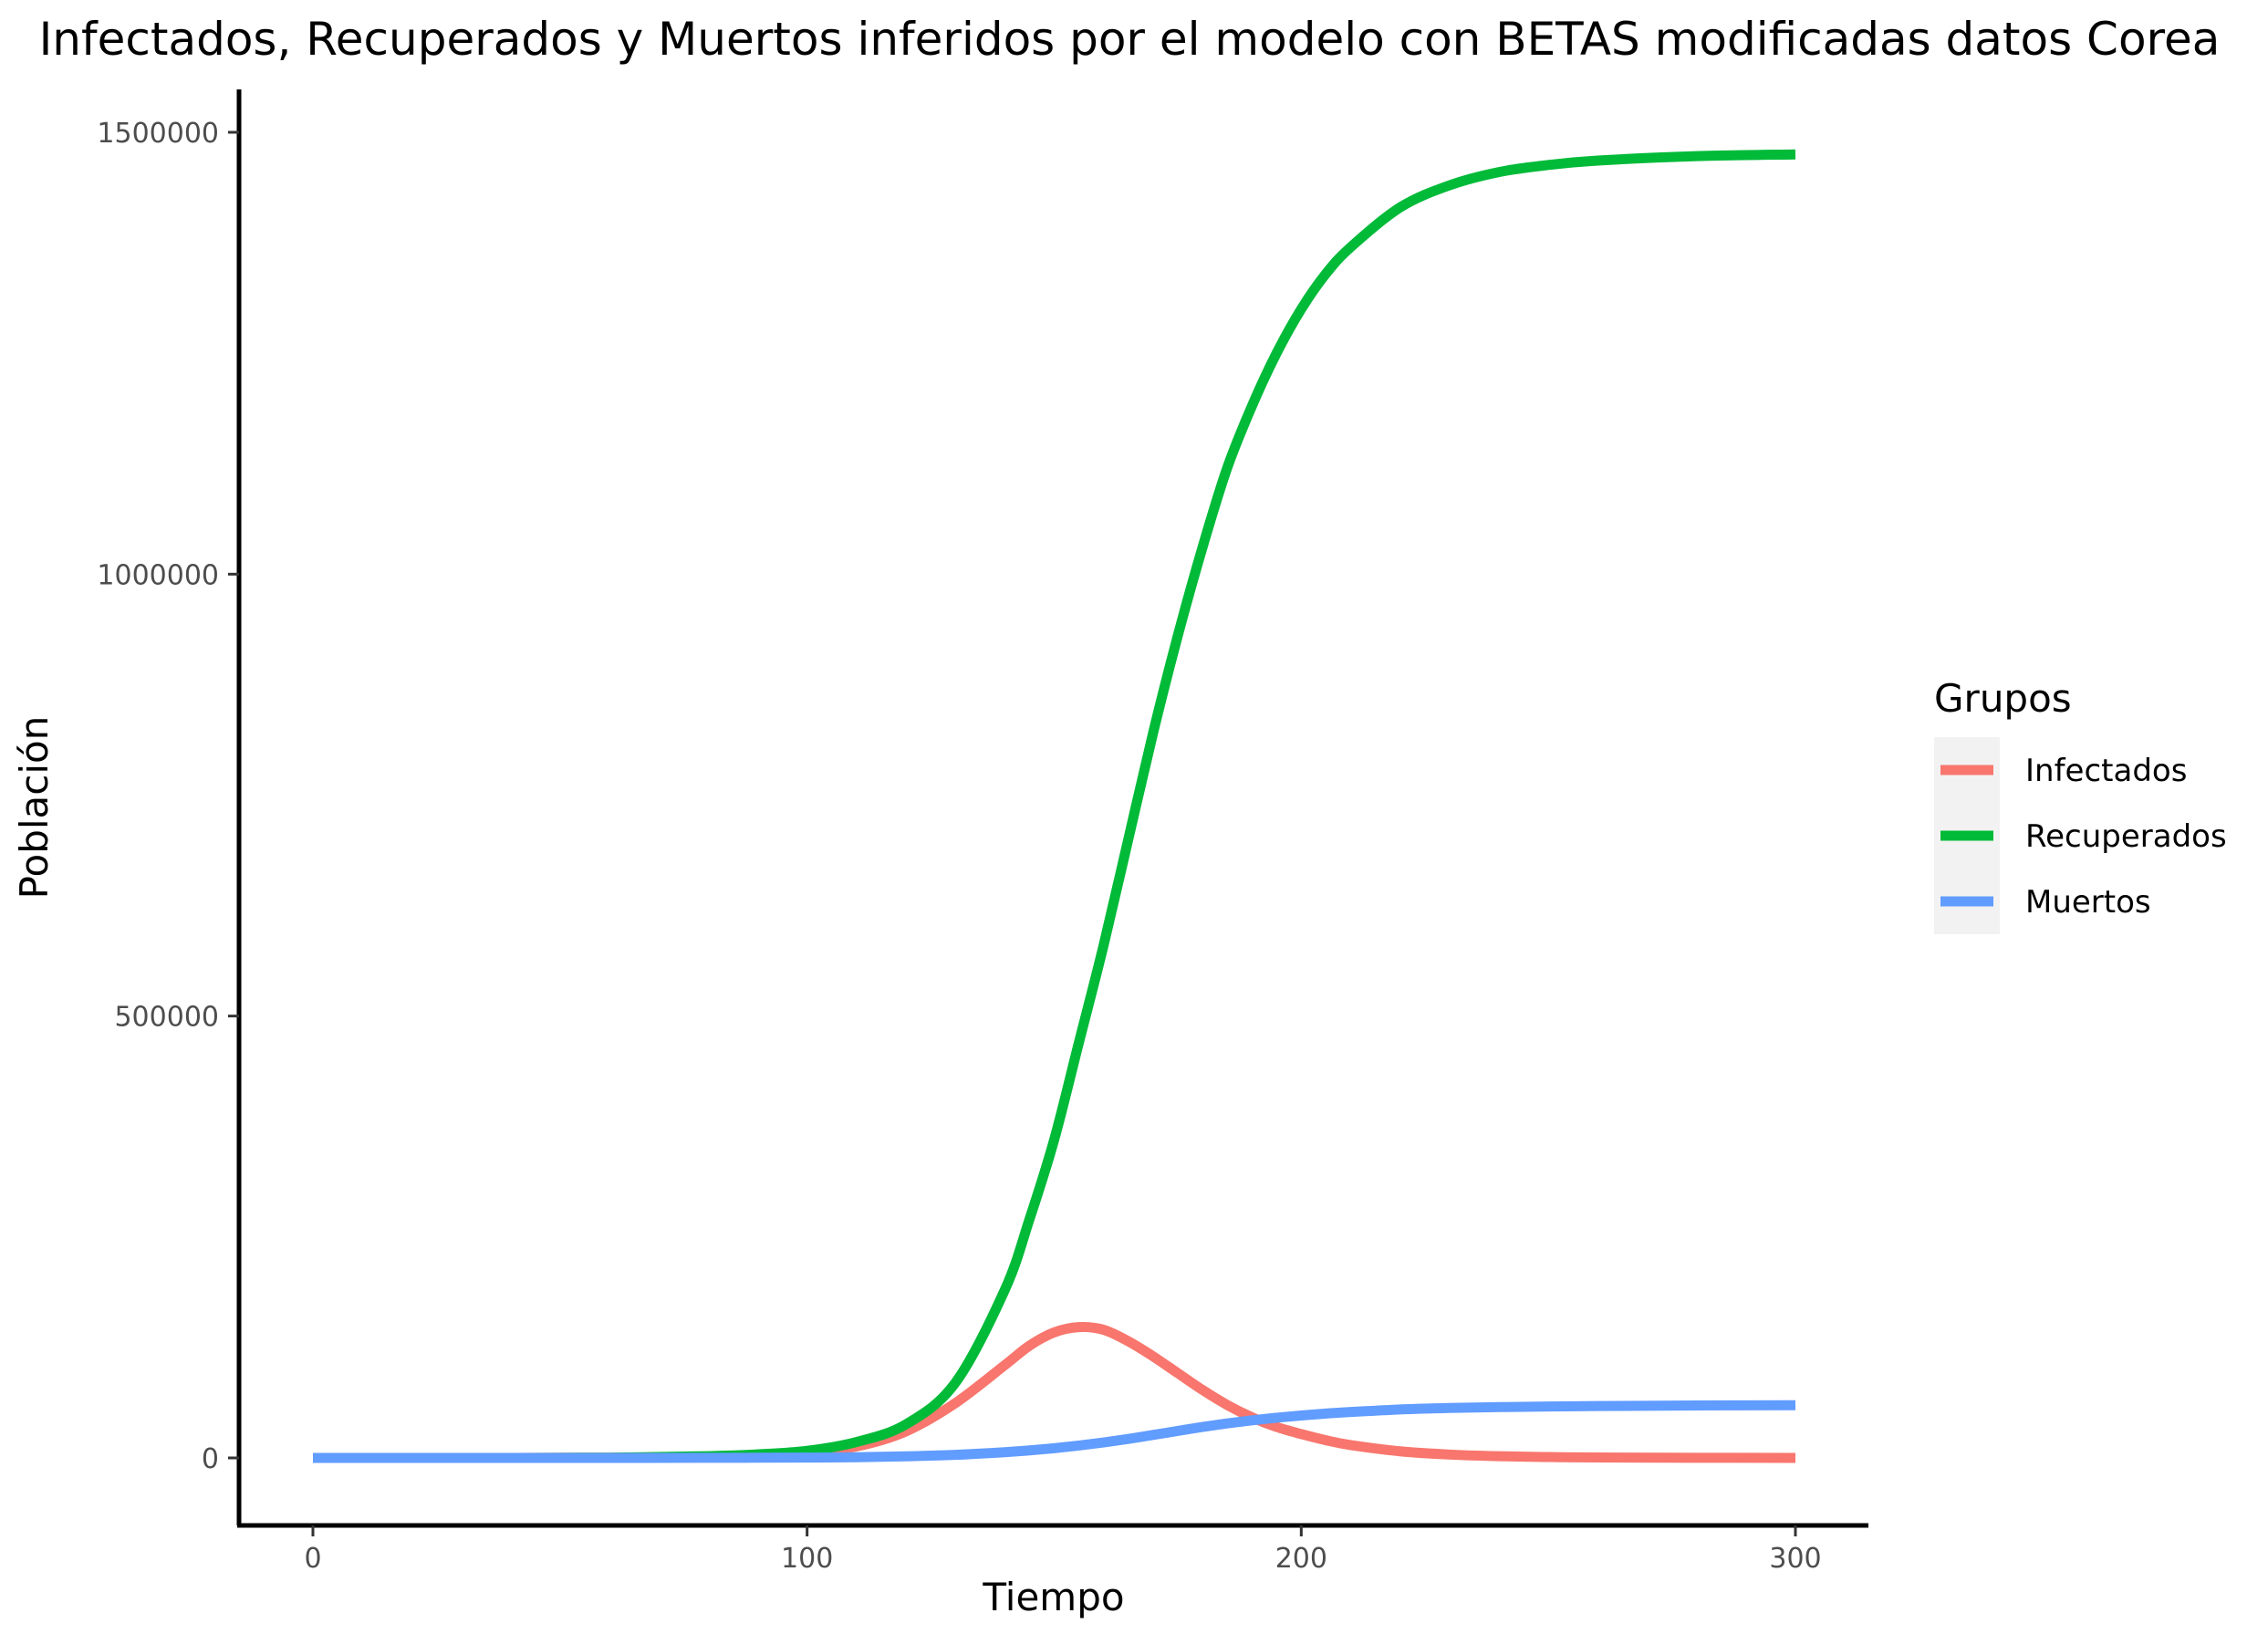 The height and width of the screenshot is (1634, 2268). Describe the element at coordinates (2003, 698) in the screenshot. I see `legend-title: Grupos` at that location.